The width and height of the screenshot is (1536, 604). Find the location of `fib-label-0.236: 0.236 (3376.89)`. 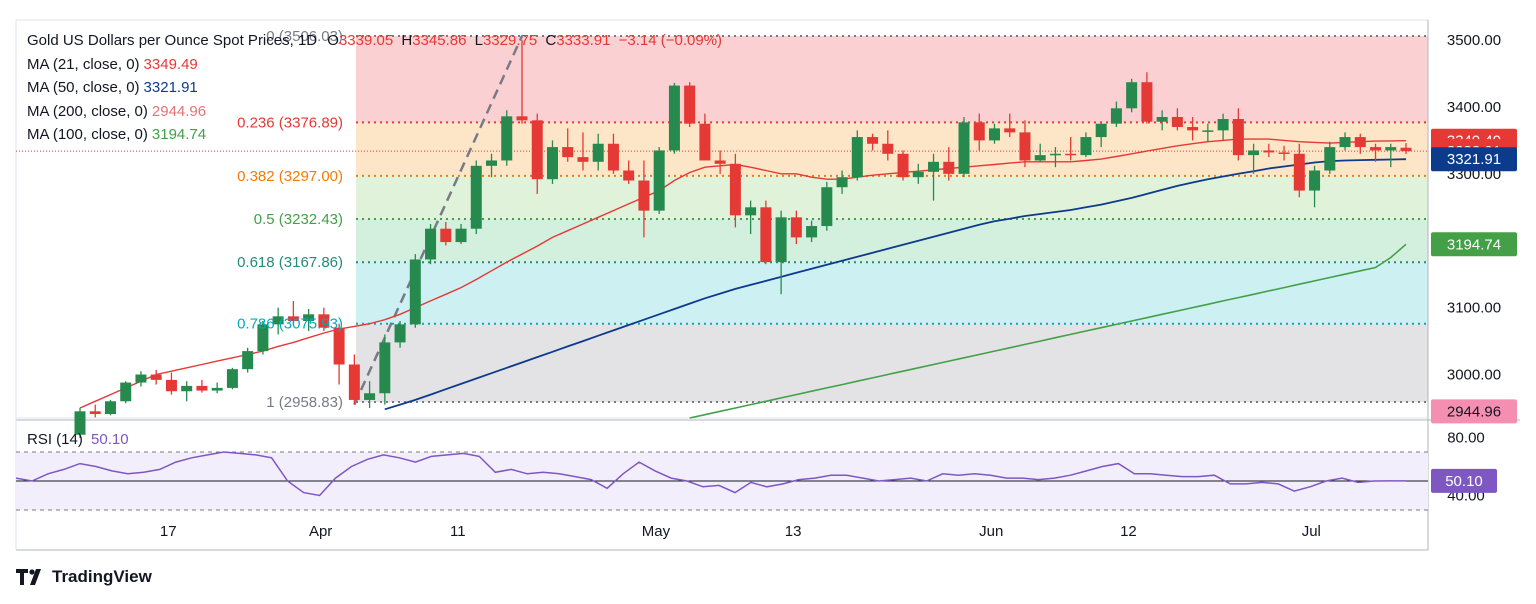

fib-label-0.236: 0.236 (3376.89) is located at coordinates (290, 122).